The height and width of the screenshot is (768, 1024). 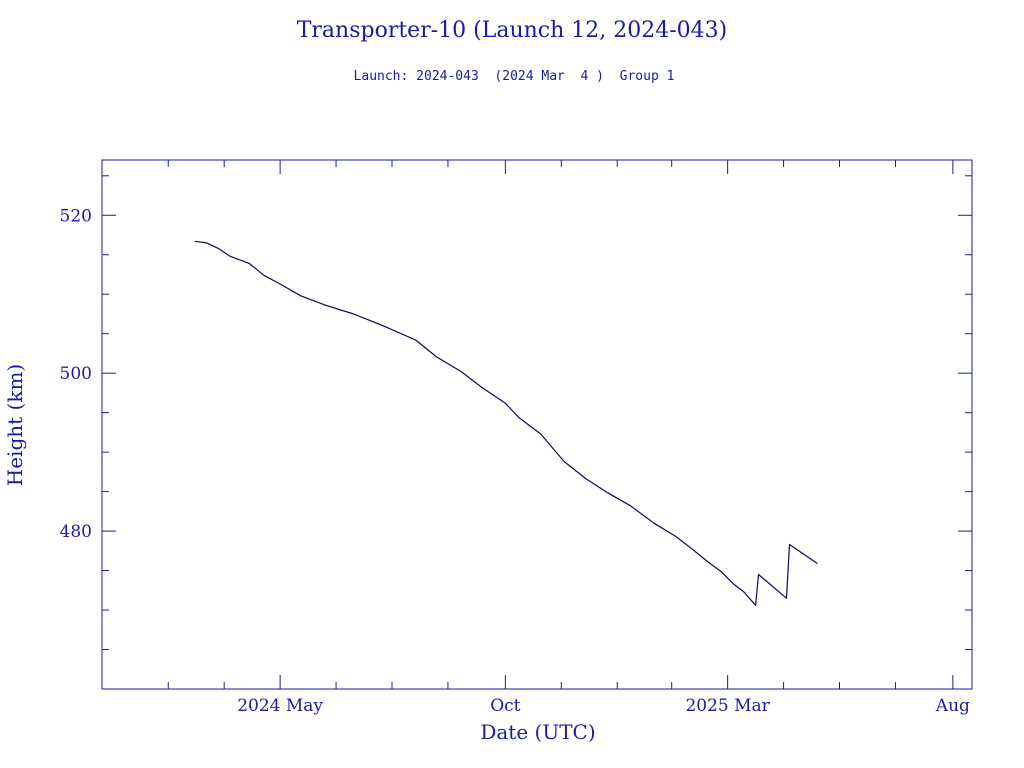 I want to click on y-tick-labels: 480 500 520, so click(x=76, y=374).